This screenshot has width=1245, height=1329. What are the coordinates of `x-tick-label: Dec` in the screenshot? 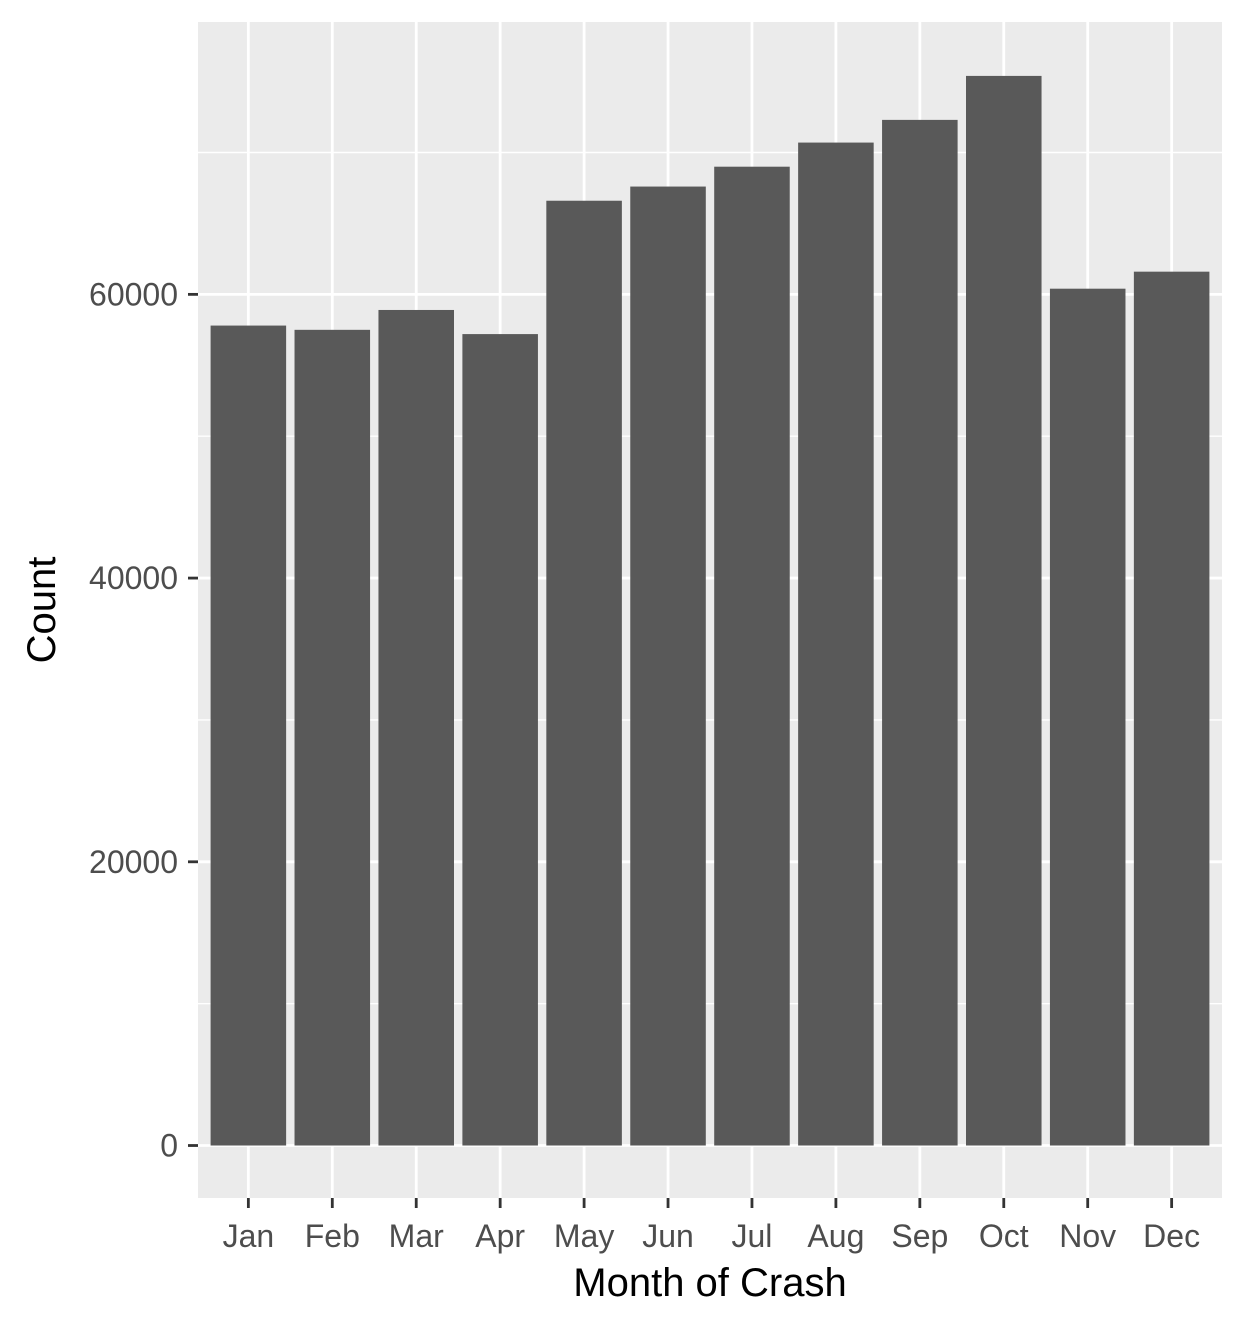 It's located at (1171, 1236).